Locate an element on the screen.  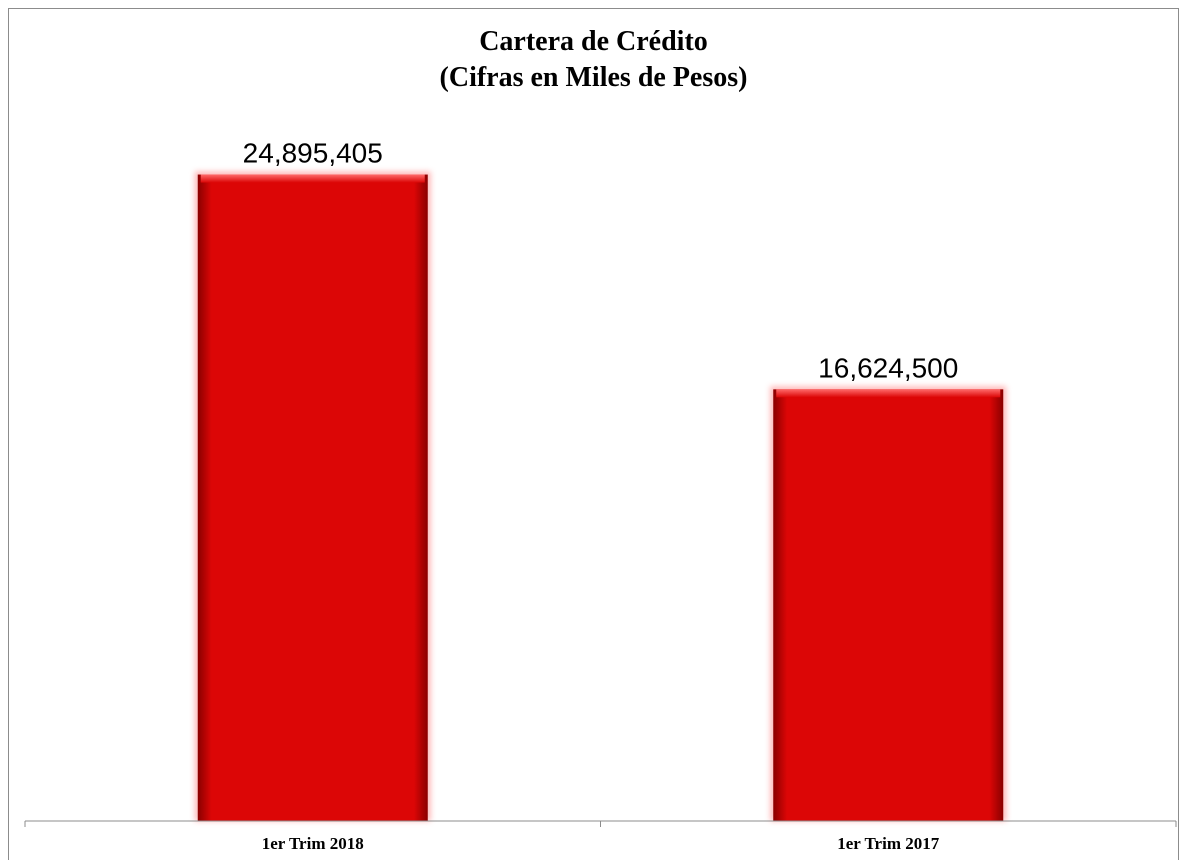
chart-subtitle: (Cifras en Miles de Pesos) is located at coordinates (593, 77).